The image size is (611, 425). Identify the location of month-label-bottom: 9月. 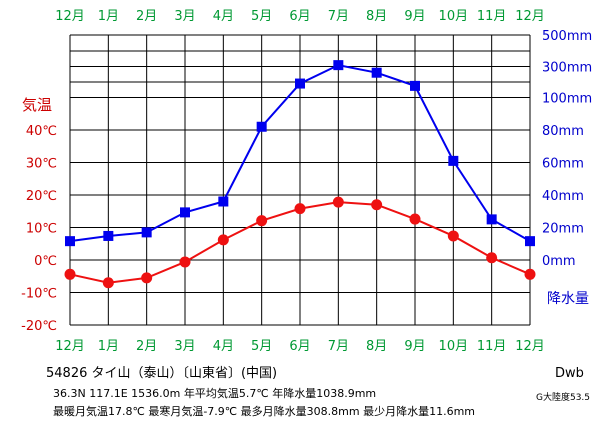
(414, 346).